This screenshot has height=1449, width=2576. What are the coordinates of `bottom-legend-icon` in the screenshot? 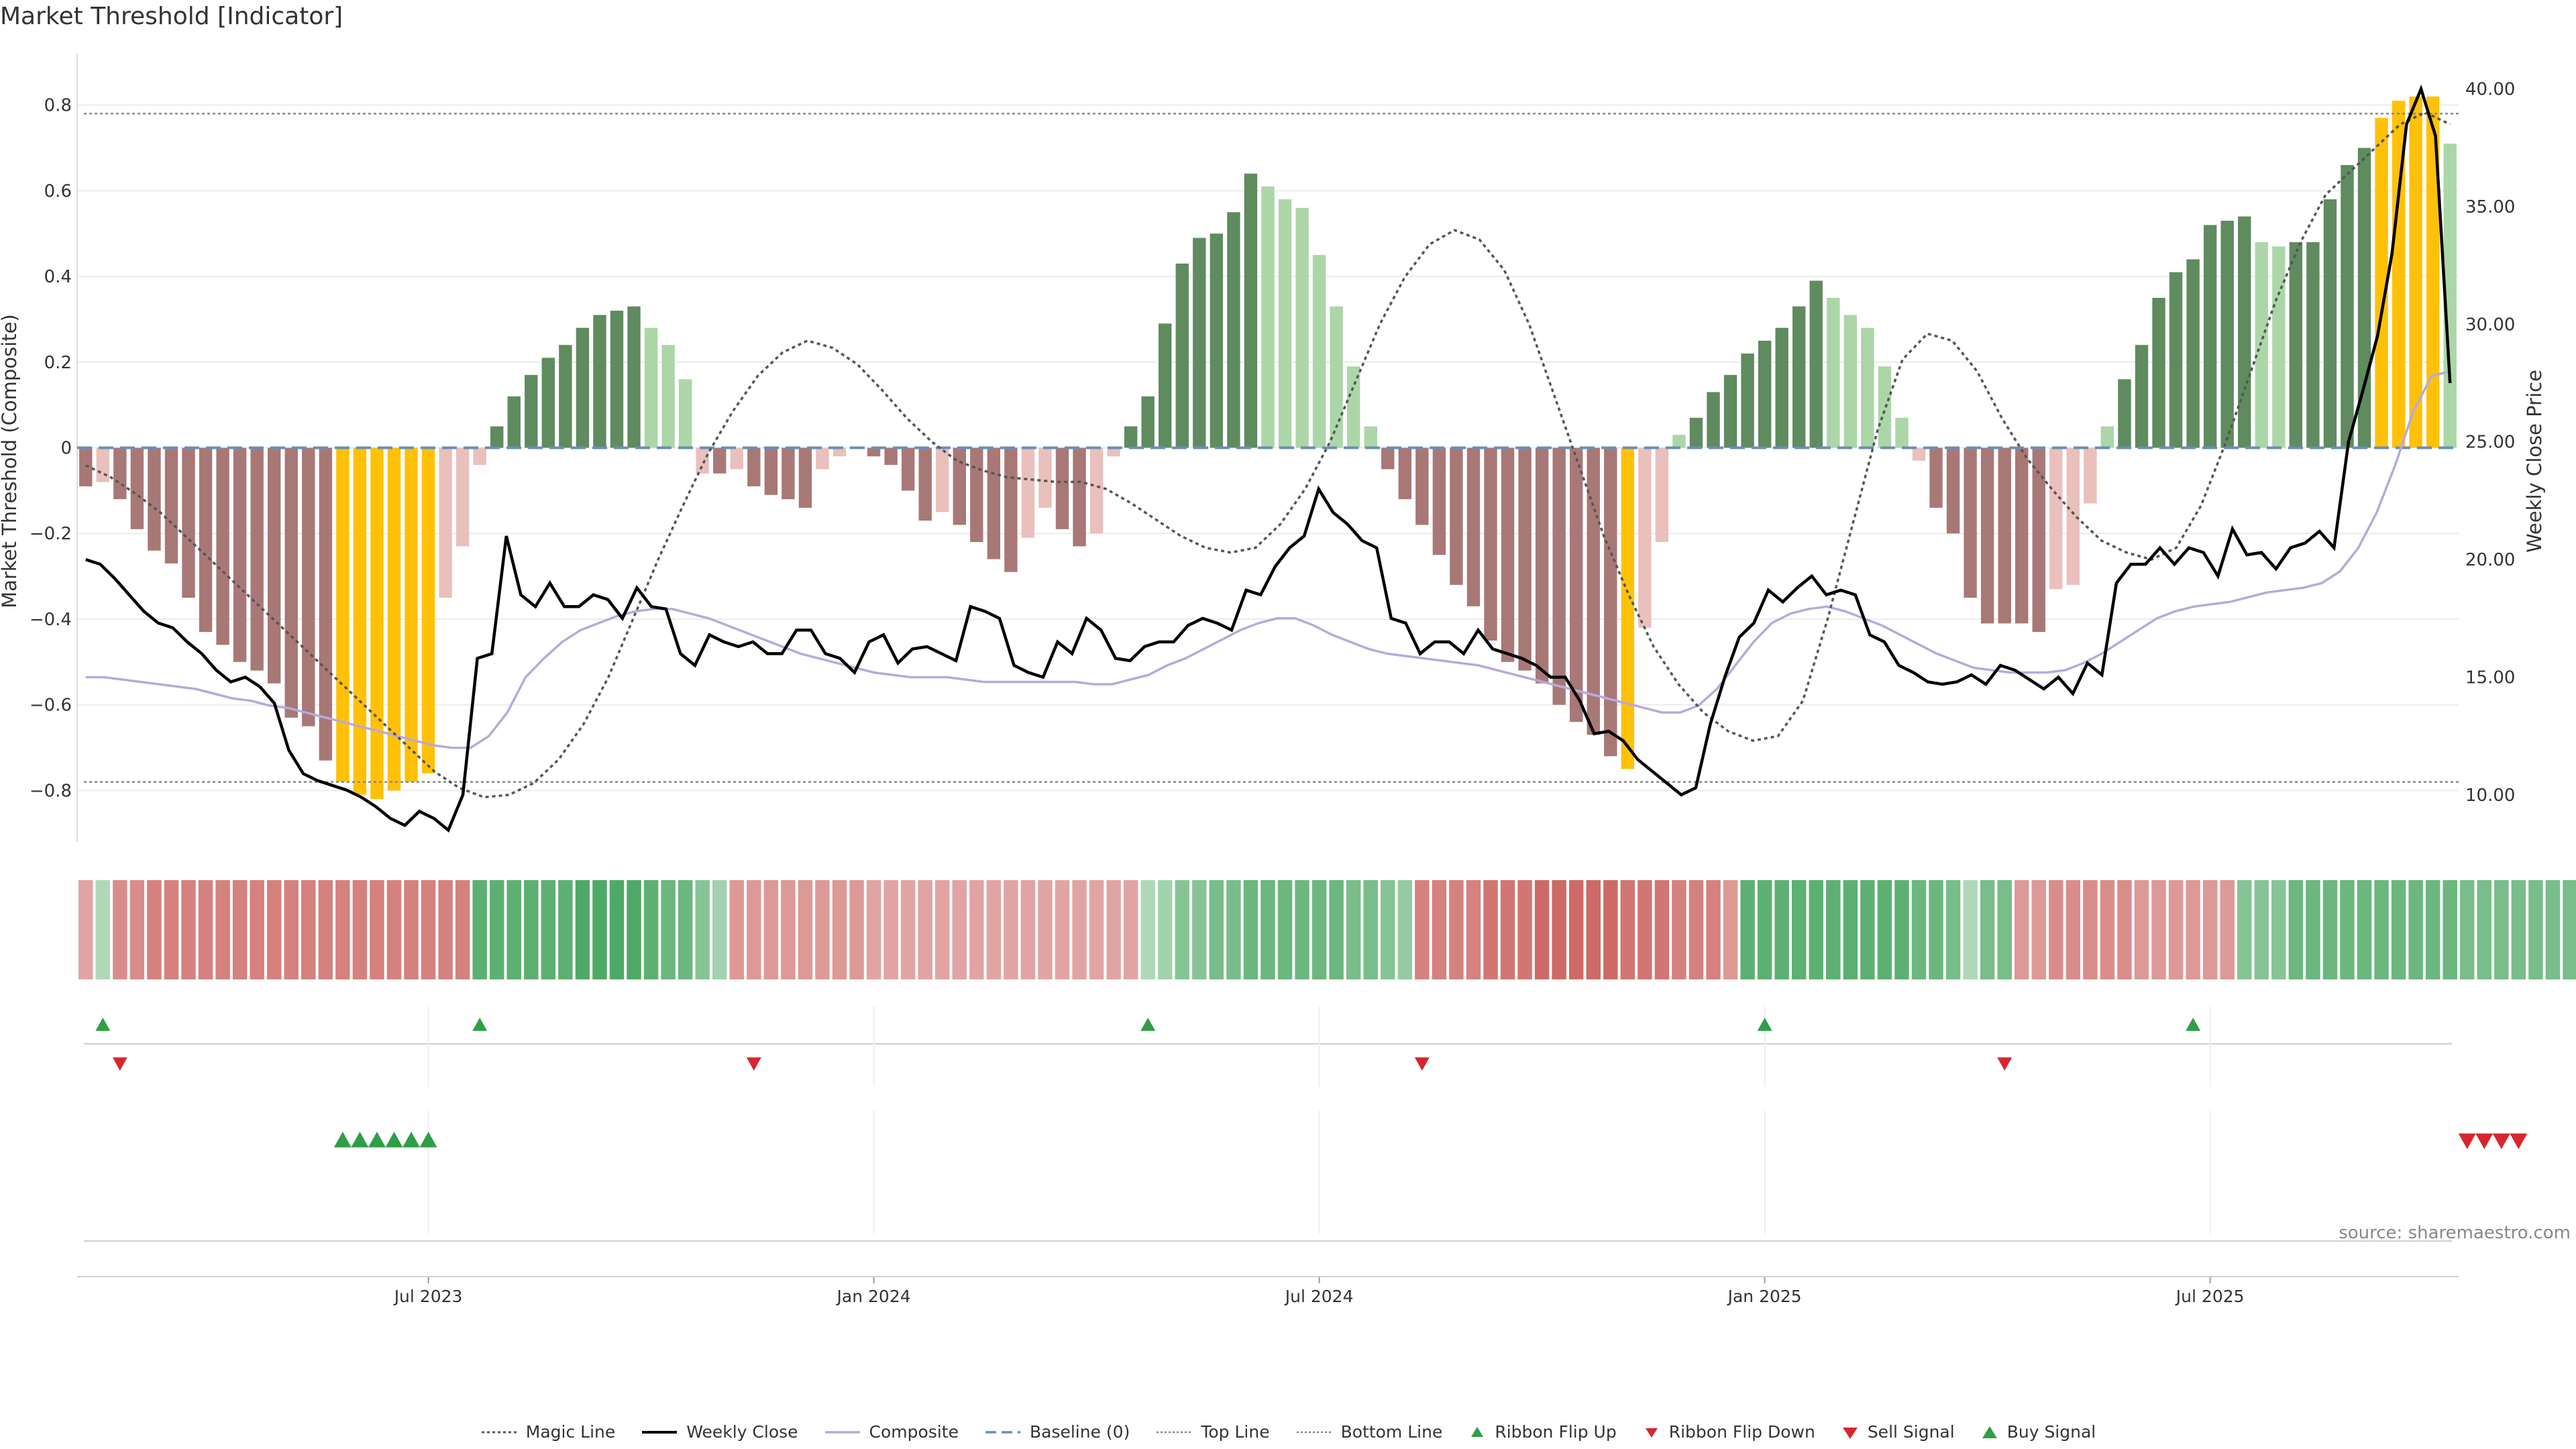 It's located at (1314, 1432).